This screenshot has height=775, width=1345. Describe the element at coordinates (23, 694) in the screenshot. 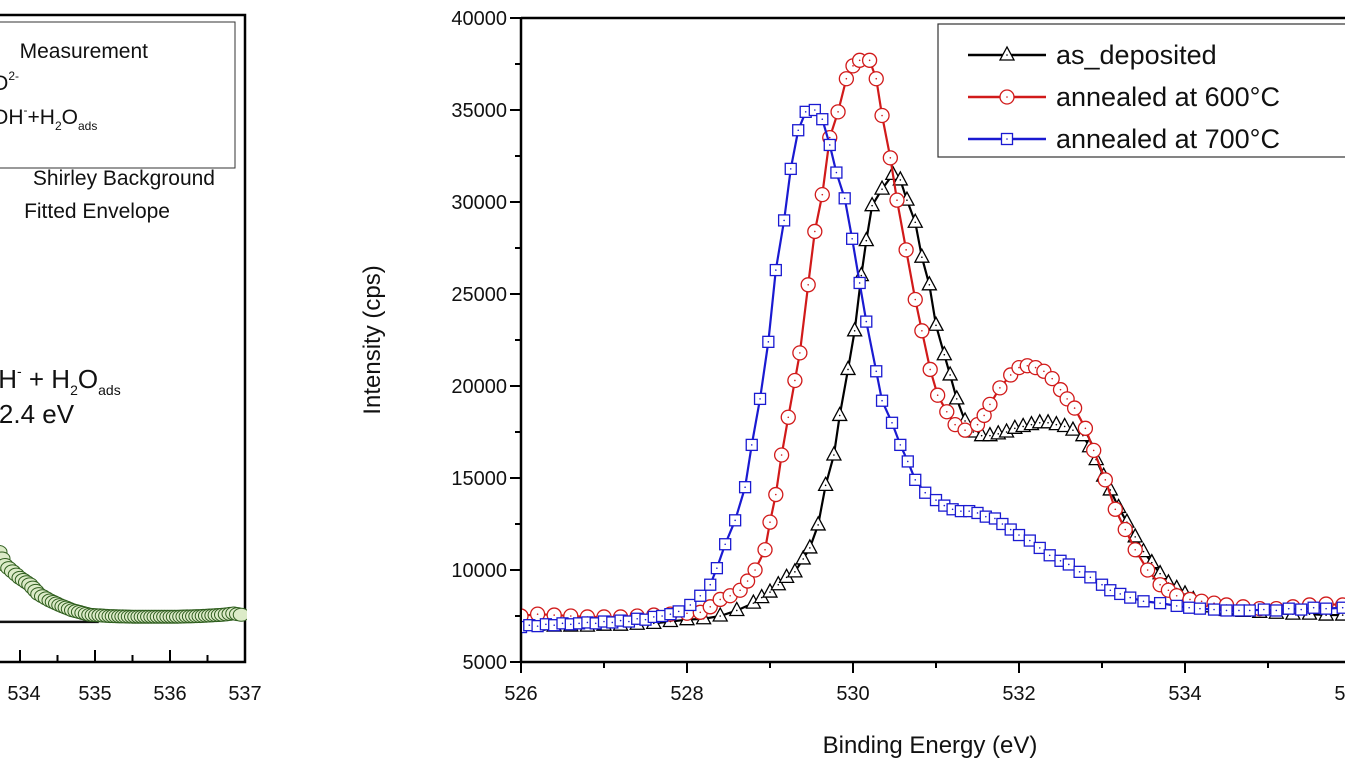

I see `x-tick-label: 534` at that location.